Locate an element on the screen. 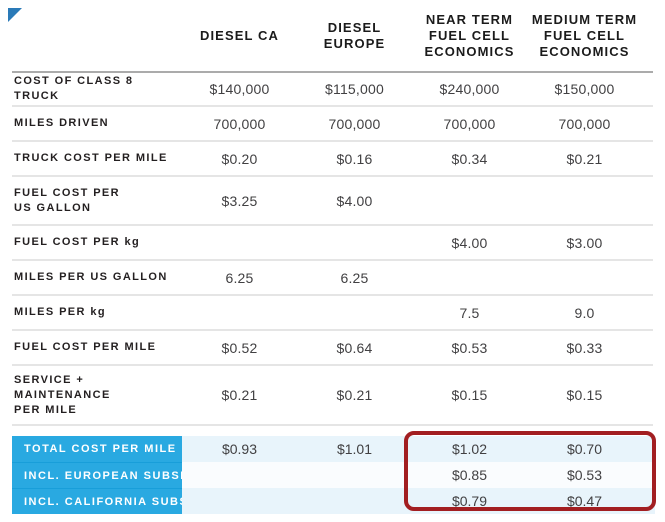  cell-value: $0.34 is located at coordinates (469, 158).